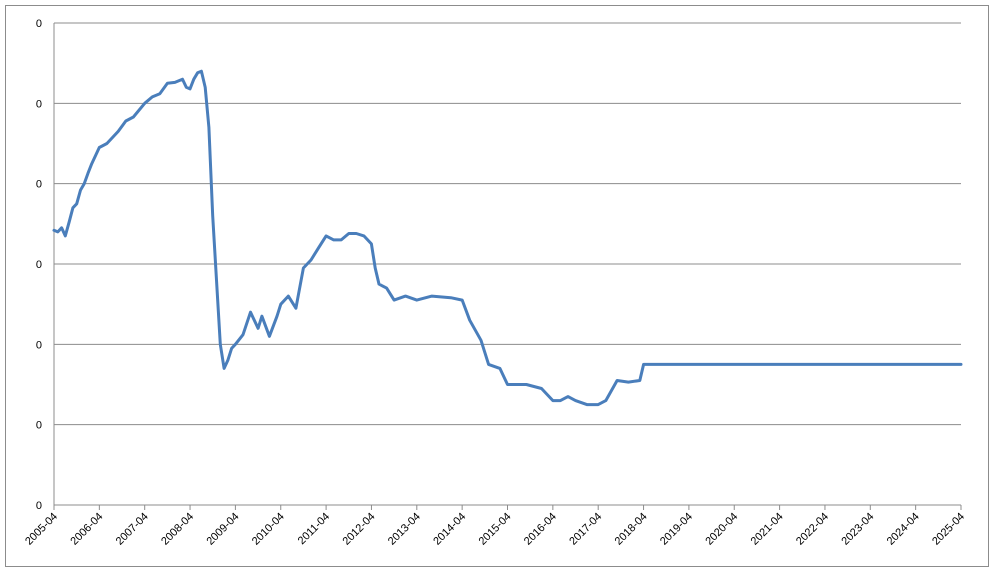  Describe the element at coordinates (857, 529) in the screenshot. I see `x-tick-label: 2023-04` at that location.